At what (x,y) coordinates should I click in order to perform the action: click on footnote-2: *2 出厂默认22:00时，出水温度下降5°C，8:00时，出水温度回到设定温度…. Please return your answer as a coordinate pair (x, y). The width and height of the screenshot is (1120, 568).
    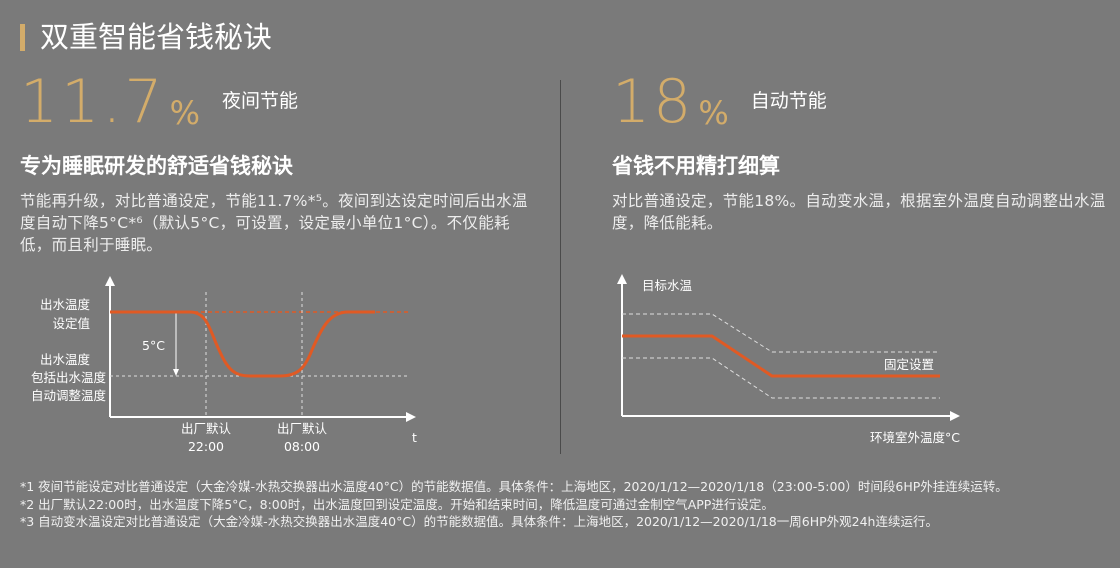
    Looking at the image, I should click on (397, 504).